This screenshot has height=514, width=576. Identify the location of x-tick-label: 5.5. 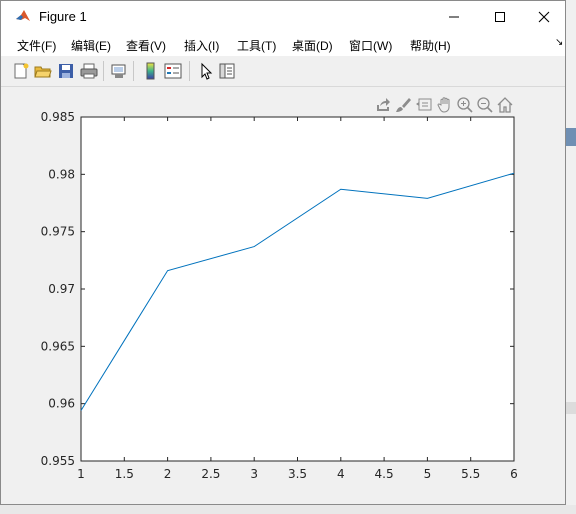
(470, 474).